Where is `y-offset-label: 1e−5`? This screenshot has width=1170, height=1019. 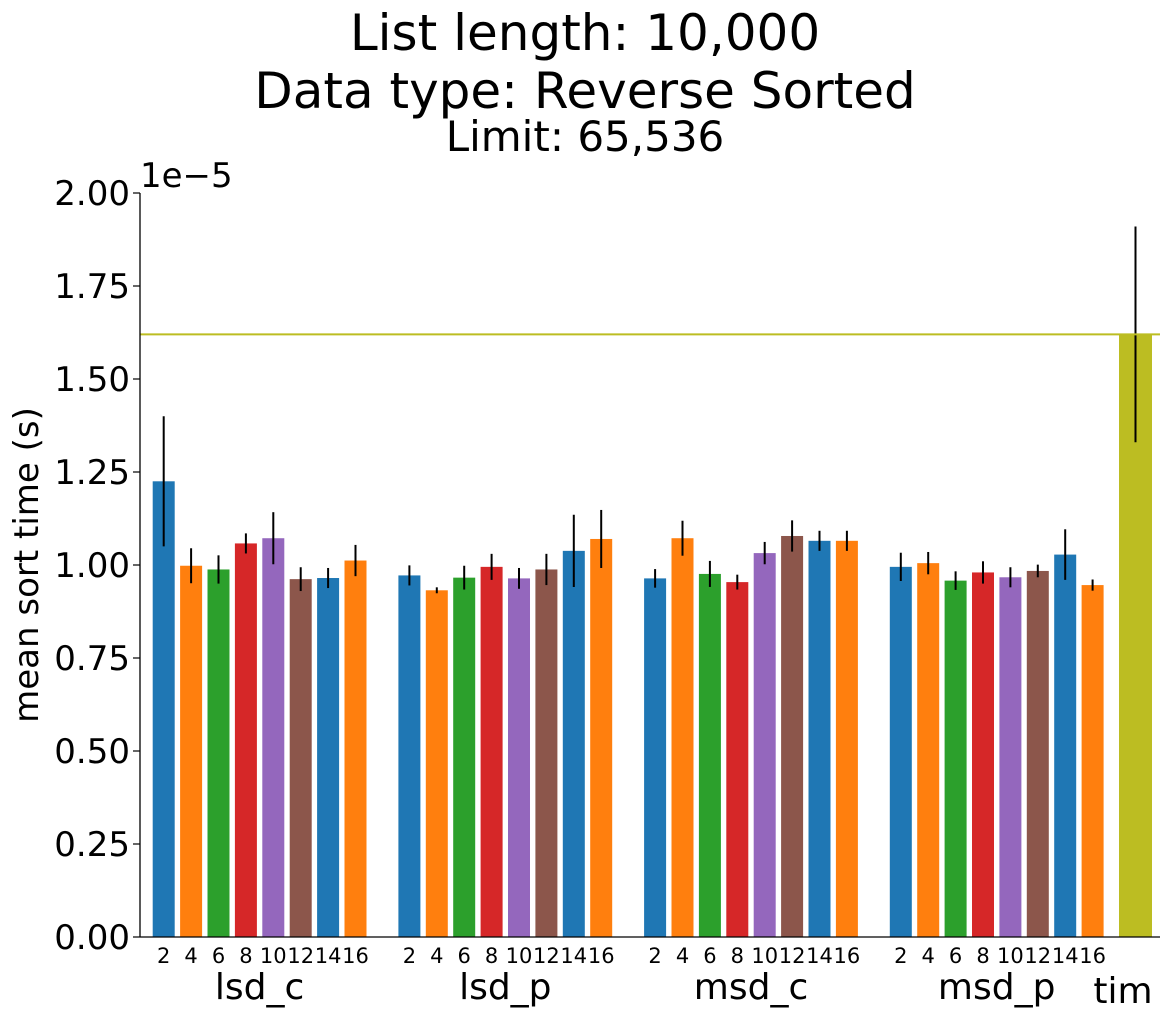
y-offset-label: 1e−5 is located at coordinates (186, 176).